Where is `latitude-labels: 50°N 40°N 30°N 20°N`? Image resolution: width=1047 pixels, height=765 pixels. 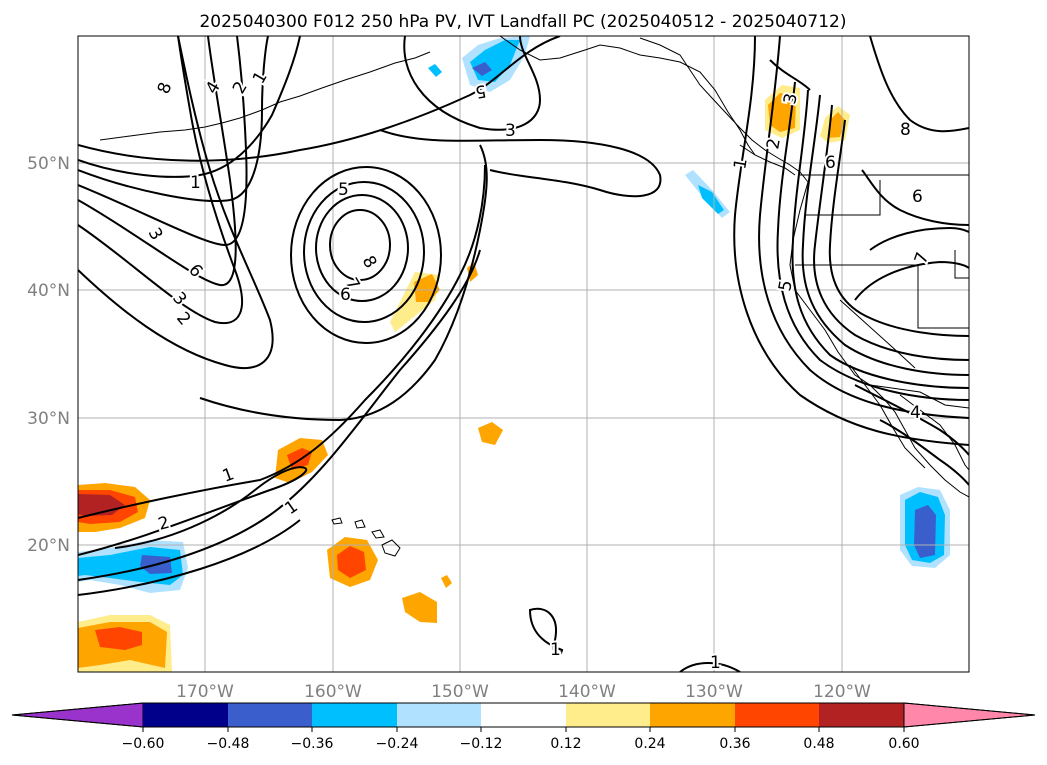 latitude-labels: 50°N 40°N 30°N 20°N is located at coordinates (48, 355).